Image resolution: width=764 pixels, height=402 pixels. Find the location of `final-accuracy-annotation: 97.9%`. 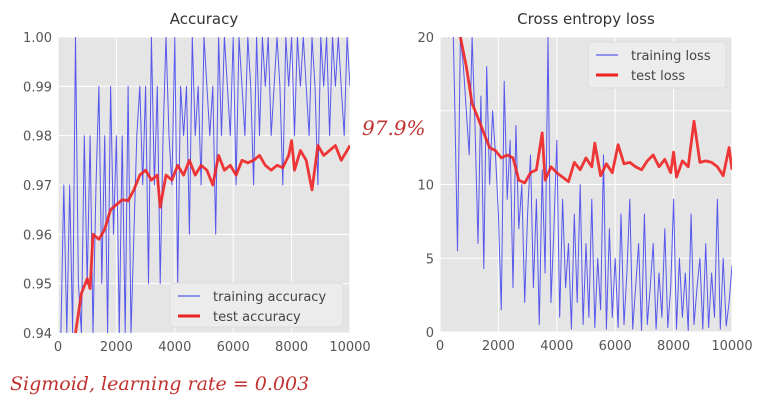

final-accuracy-annotation: 97.9% is located at coordinates (394, 128).